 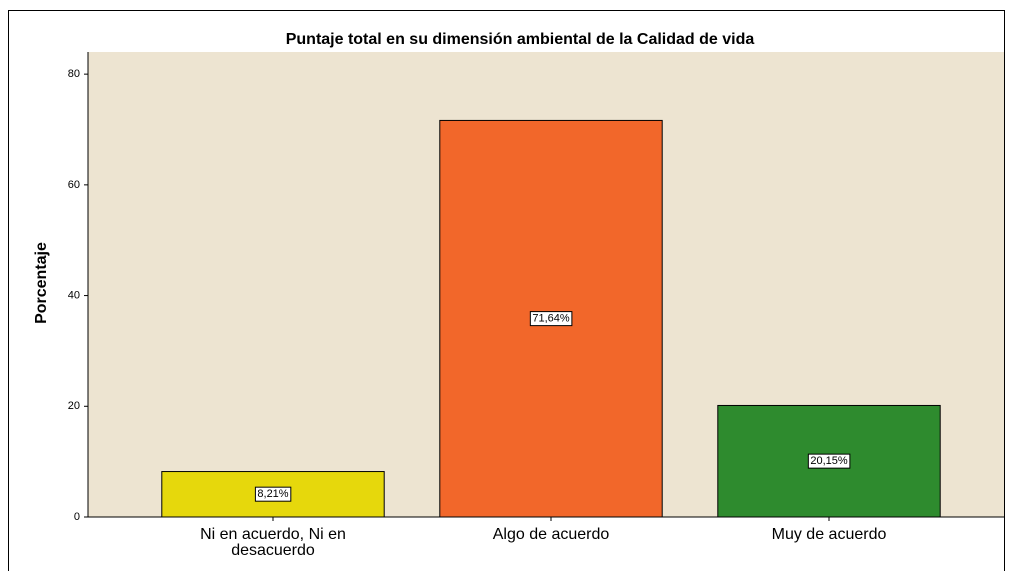 What do you see at coordinates (41, 283) in the screenshot?
I see `y-axis-label: Porcentaje` at bounding box center [41, 283].